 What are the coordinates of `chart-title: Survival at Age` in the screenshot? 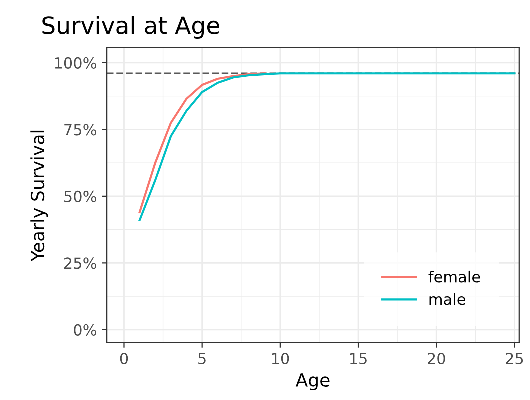 It's located at (131, 28).